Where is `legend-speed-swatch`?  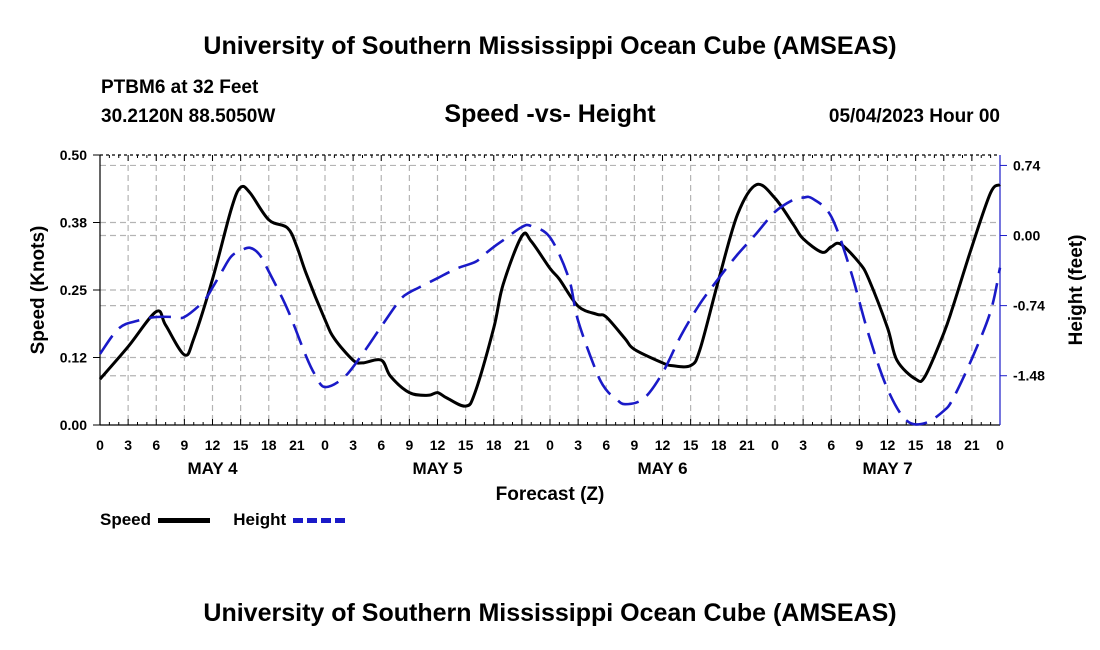
legend-speed-swatch is located at coordinates (183, 521).